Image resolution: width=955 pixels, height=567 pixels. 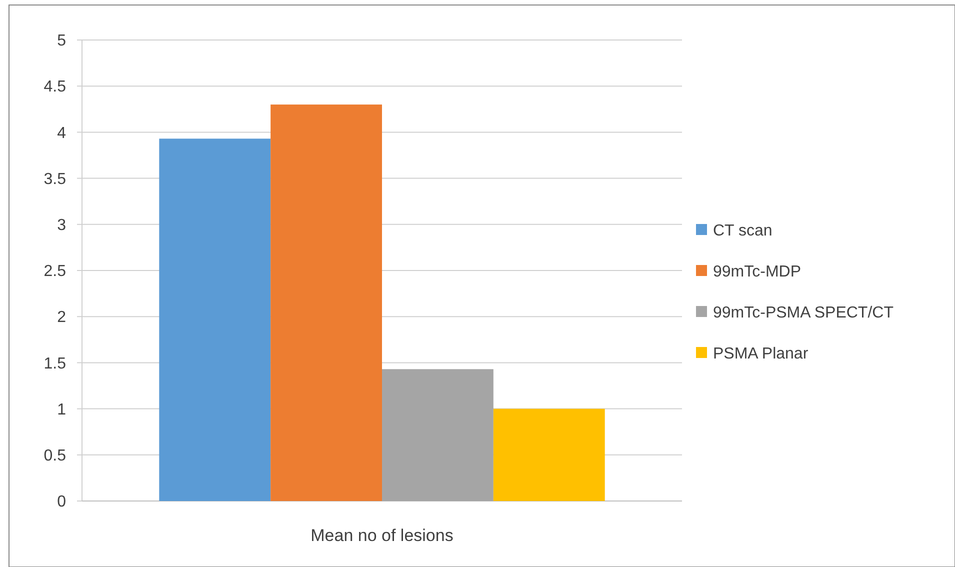 What do you see at coordinates (382, 535) in the screenshot?
I see `x-tick-label: Mean no of lesions` at bounding box center [382, 535].